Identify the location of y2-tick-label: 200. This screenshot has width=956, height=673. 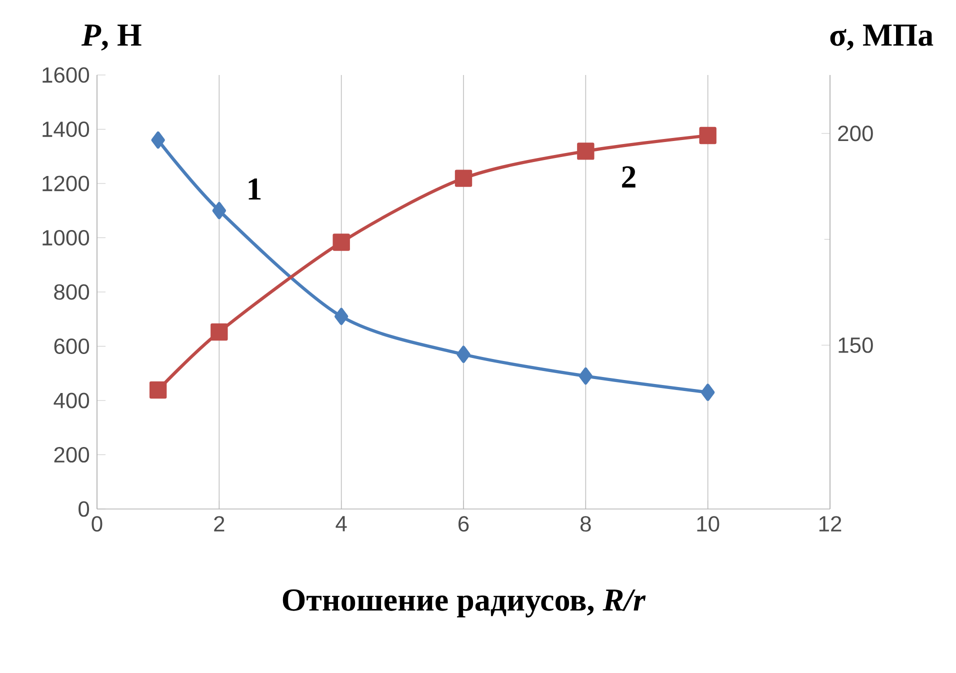
(855, 134).